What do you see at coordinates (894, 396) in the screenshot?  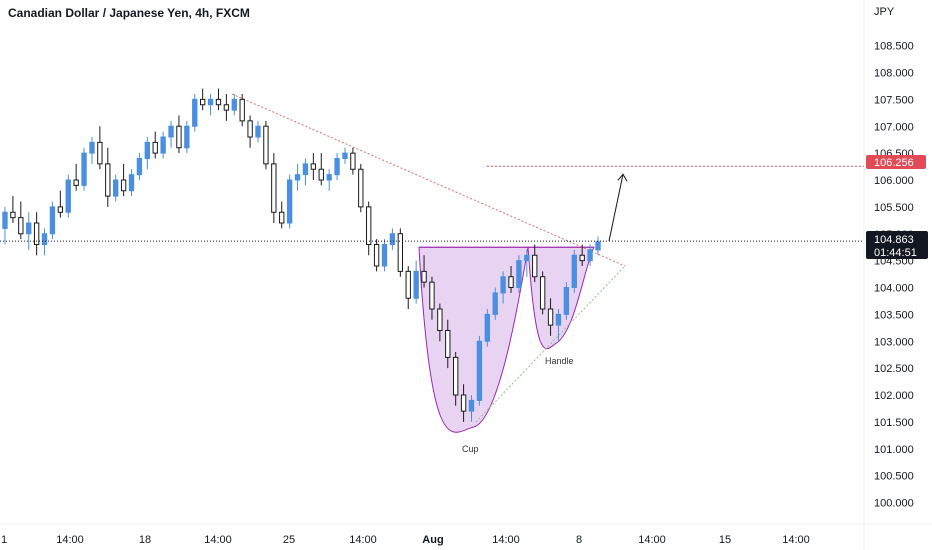 I see `price-tick-label: 102.000` at bounding box center [894, 396].